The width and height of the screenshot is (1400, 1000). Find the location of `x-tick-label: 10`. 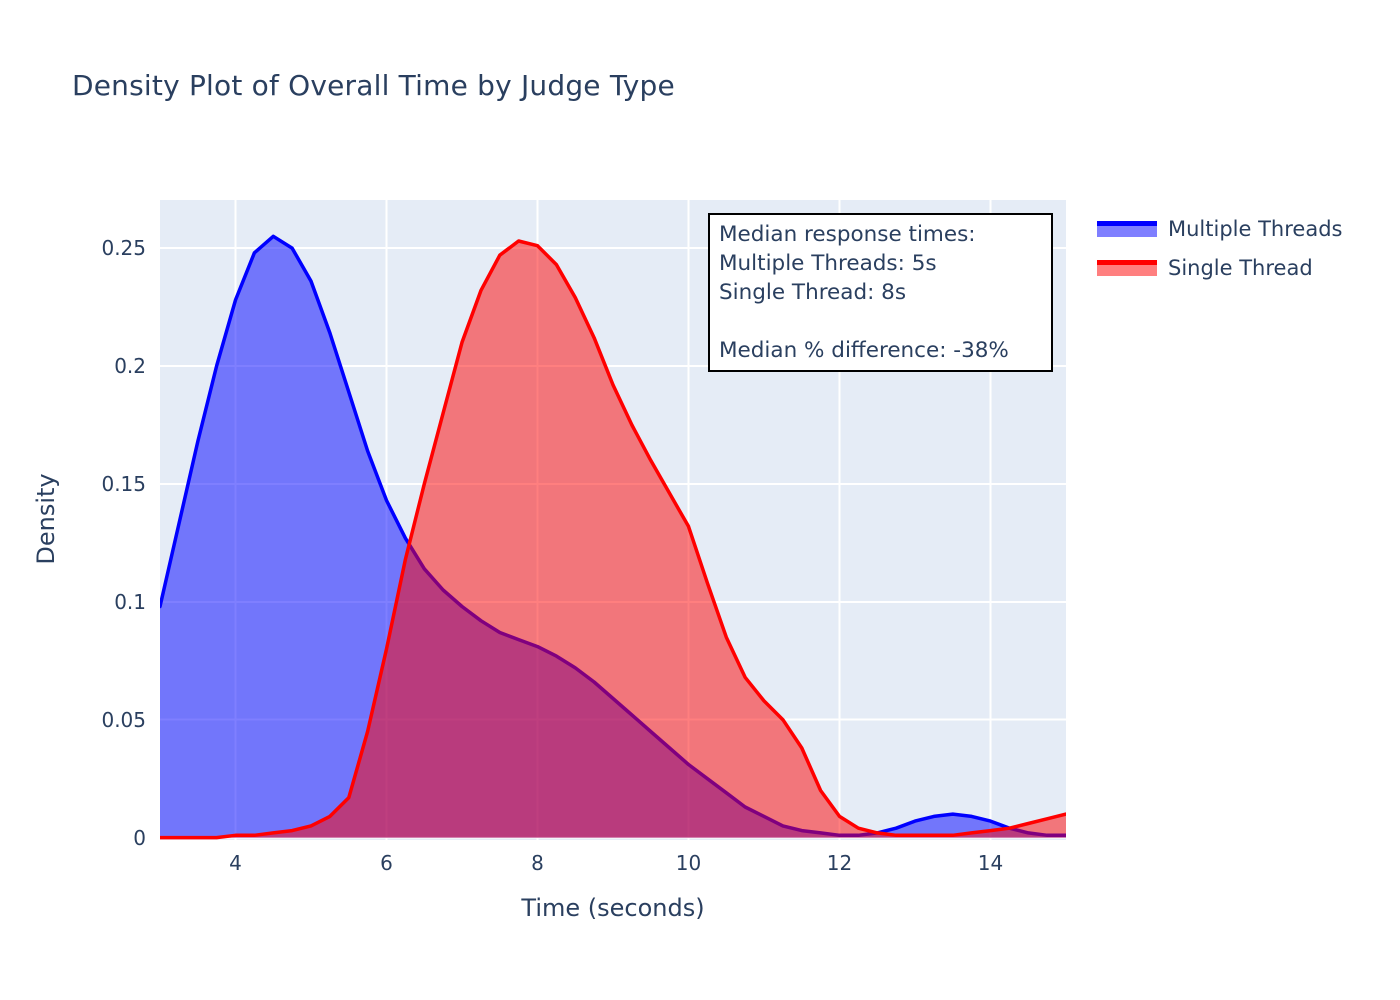

x-tick-label: 10 is located at coordinates (688, 863).